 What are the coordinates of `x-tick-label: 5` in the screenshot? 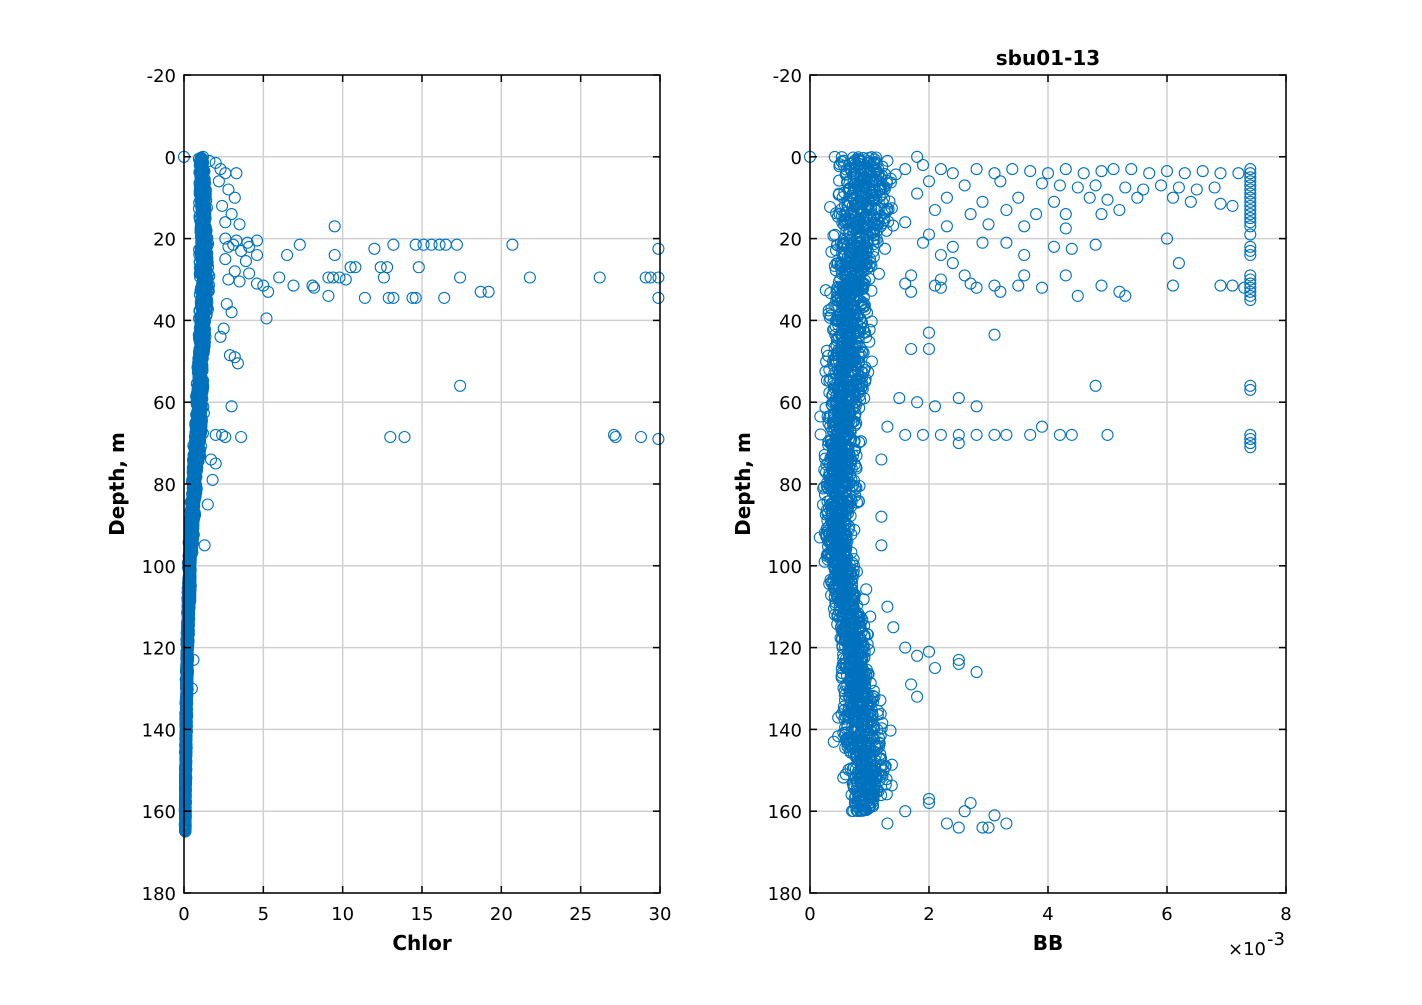 It's located at (263, 914).